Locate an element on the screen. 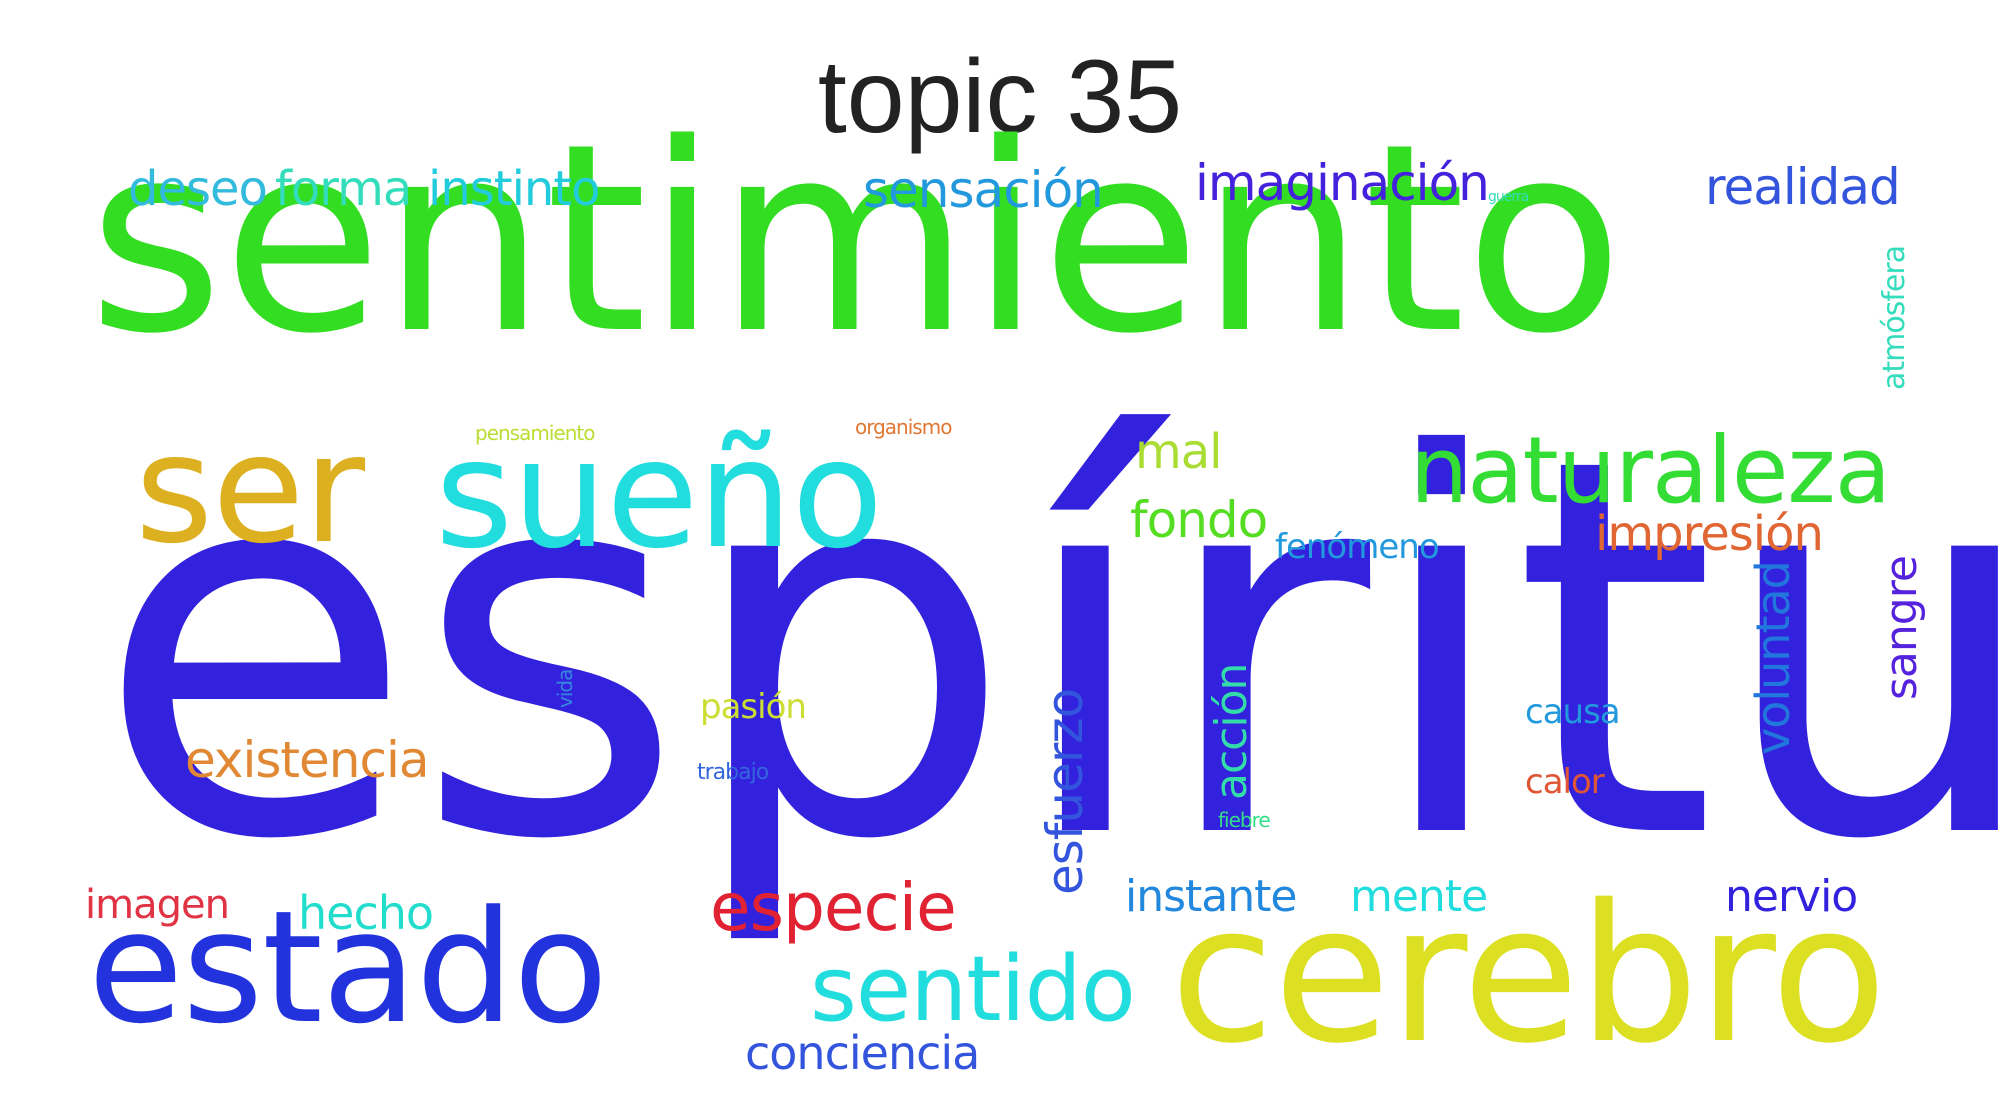 The width and height of the screenshot is (2000, 1100). word-conciencia: conciencia is located at coordinates (862, 1053).